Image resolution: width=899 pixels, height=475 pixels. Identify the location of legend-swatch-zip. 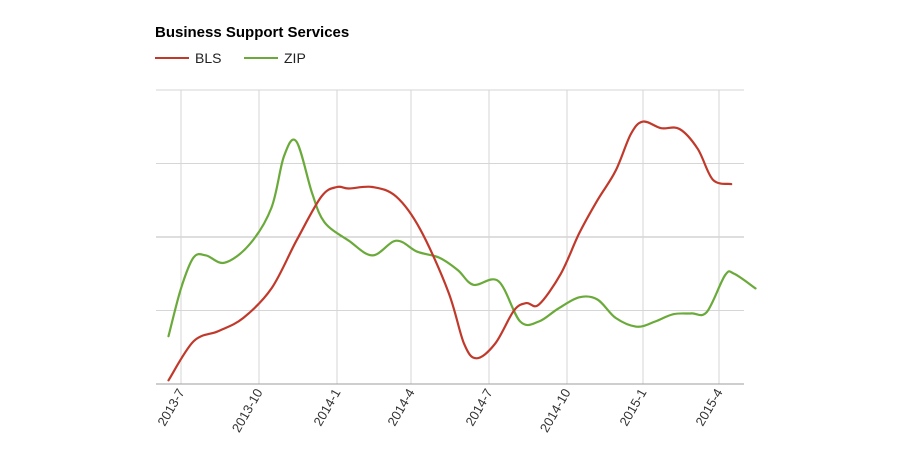
(261, 58).